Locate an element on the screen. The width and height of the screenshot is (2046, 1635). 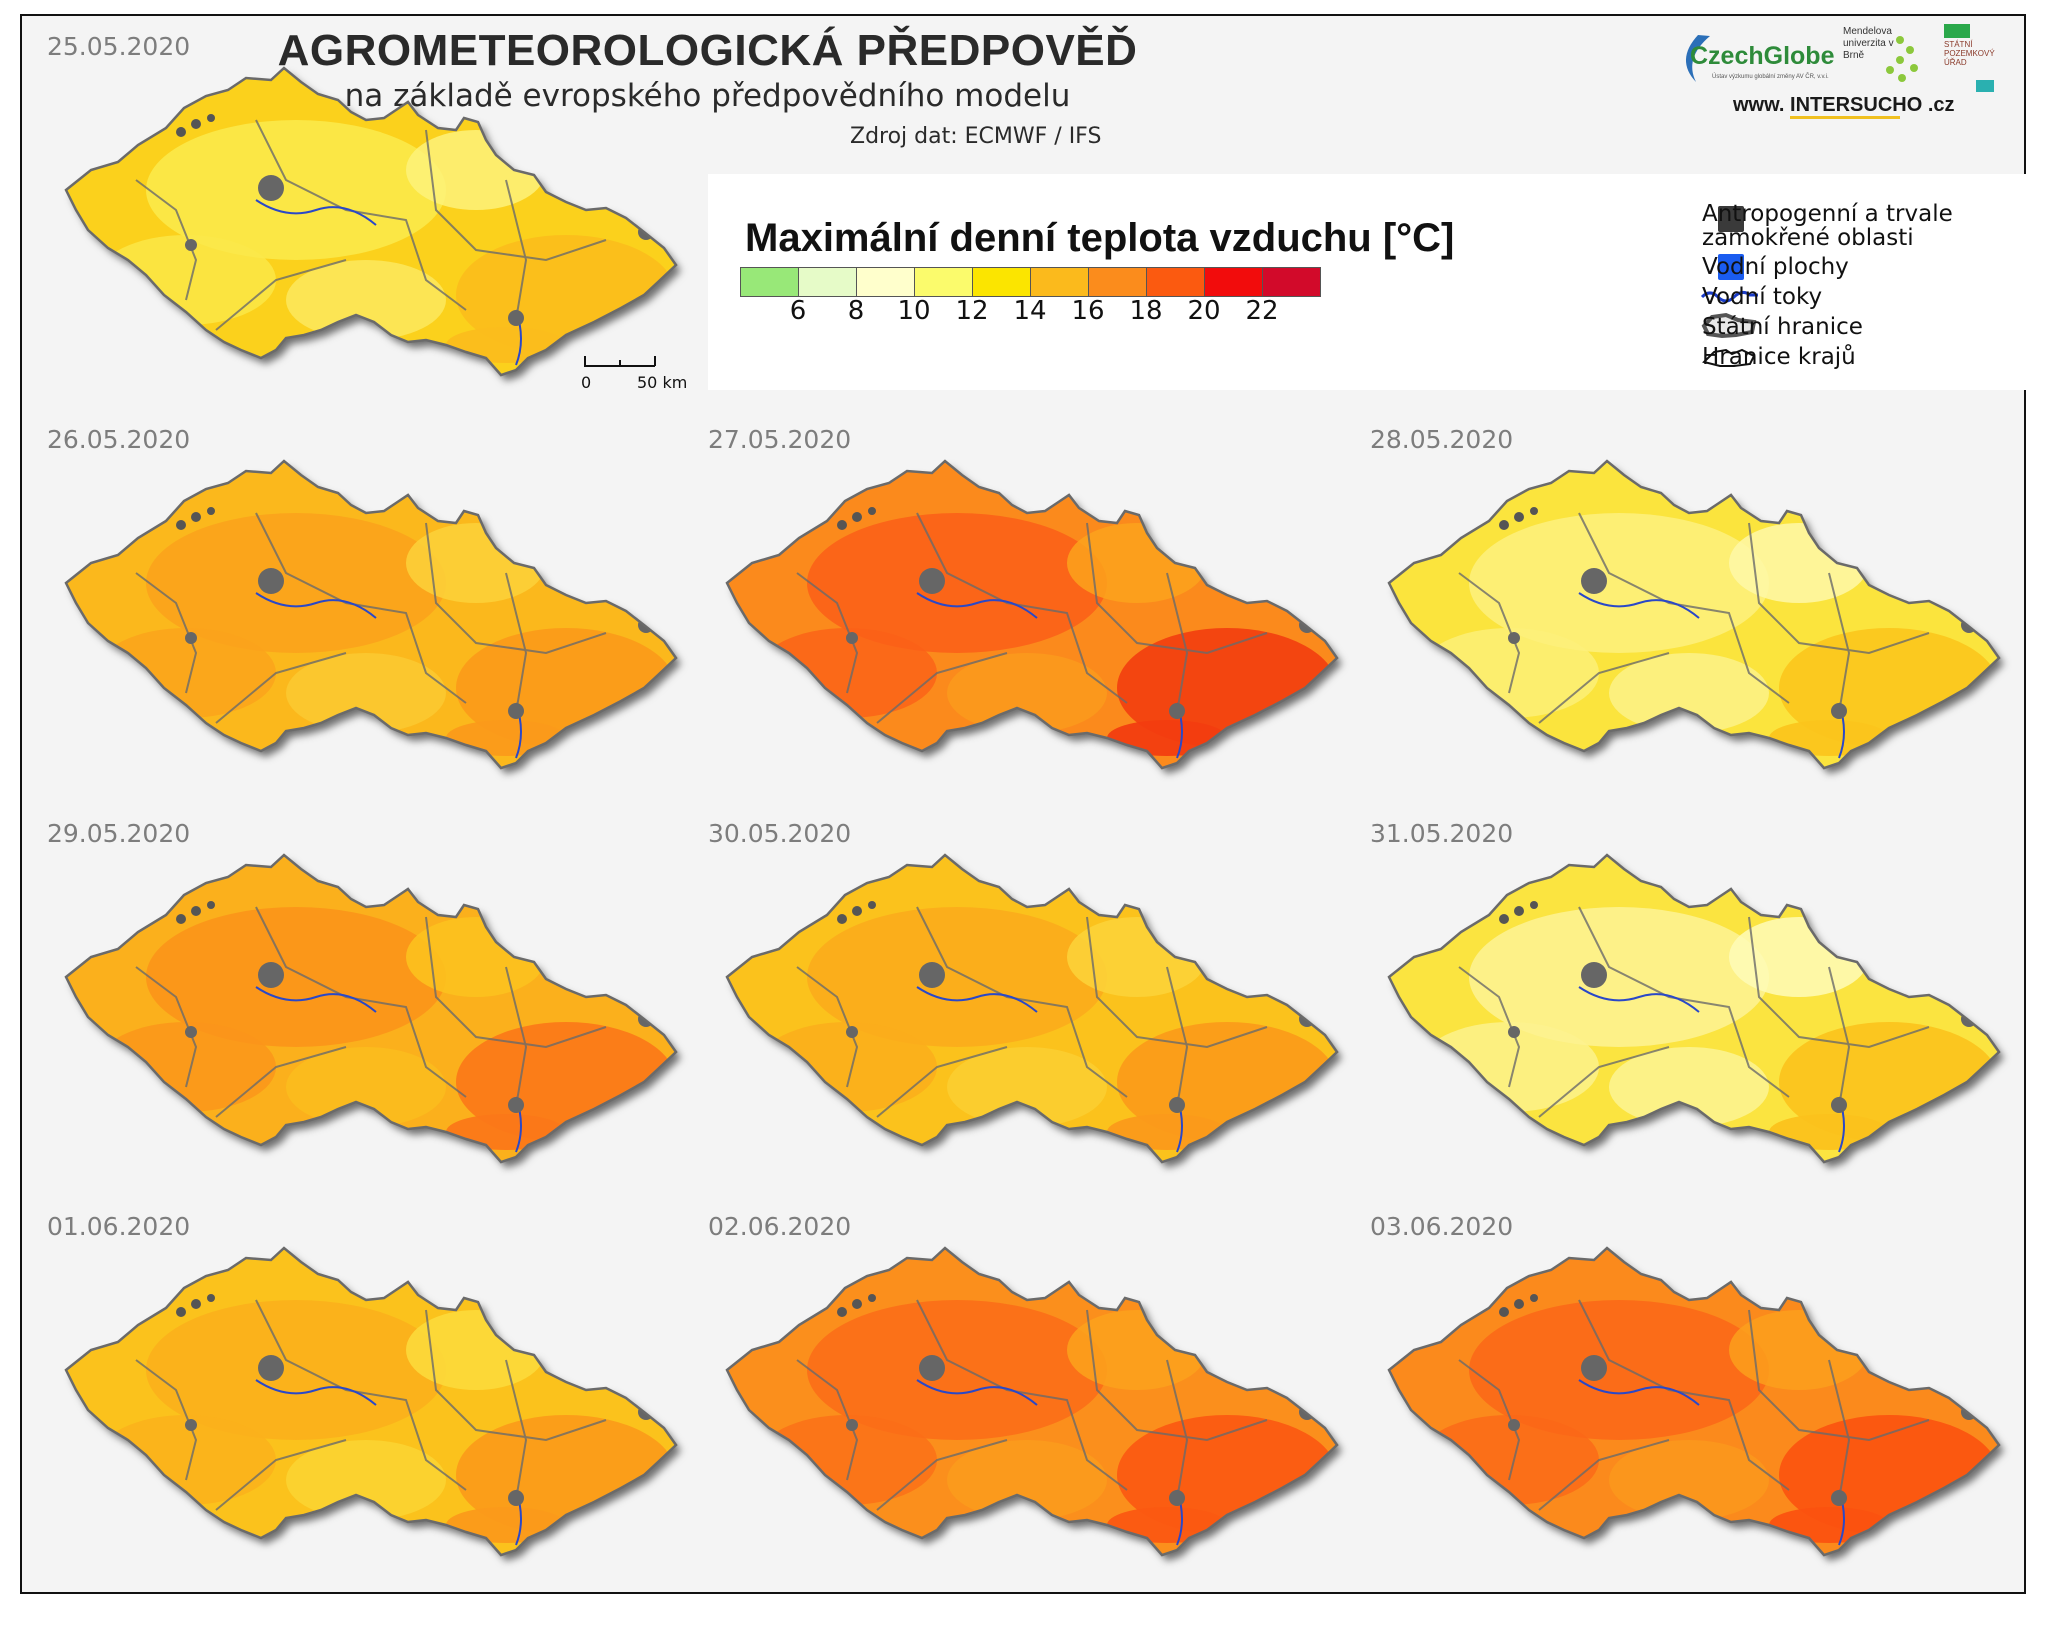
color-scale-tick: 8 is located at coordinates (856, 311).